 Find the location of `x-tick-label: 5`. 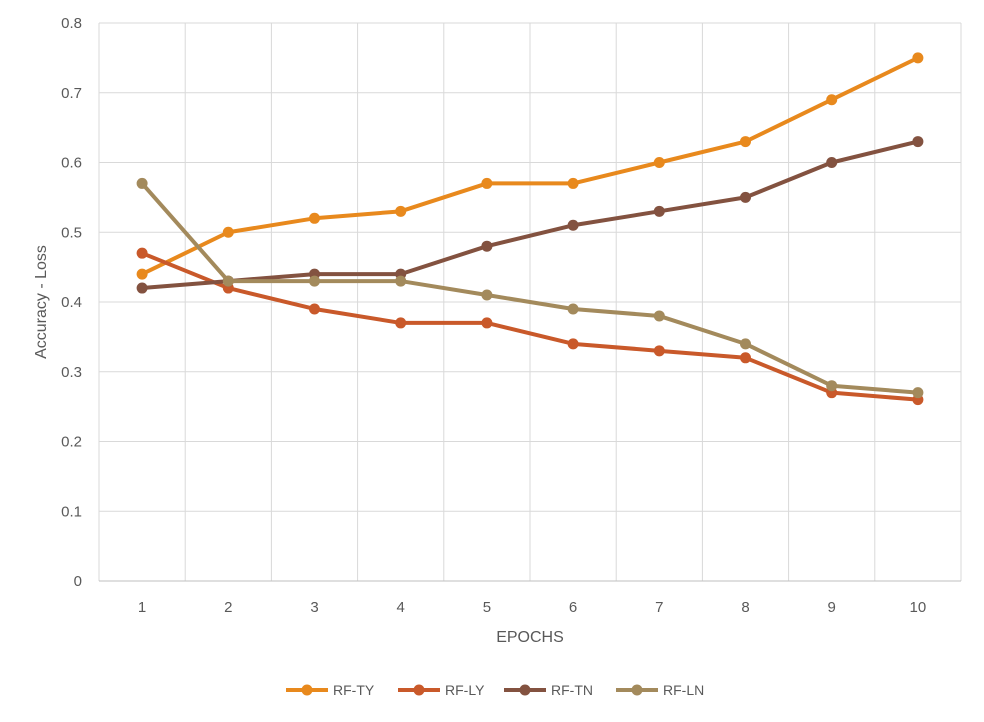

x-tick-label: 5 is located at coordinates (487, 607).